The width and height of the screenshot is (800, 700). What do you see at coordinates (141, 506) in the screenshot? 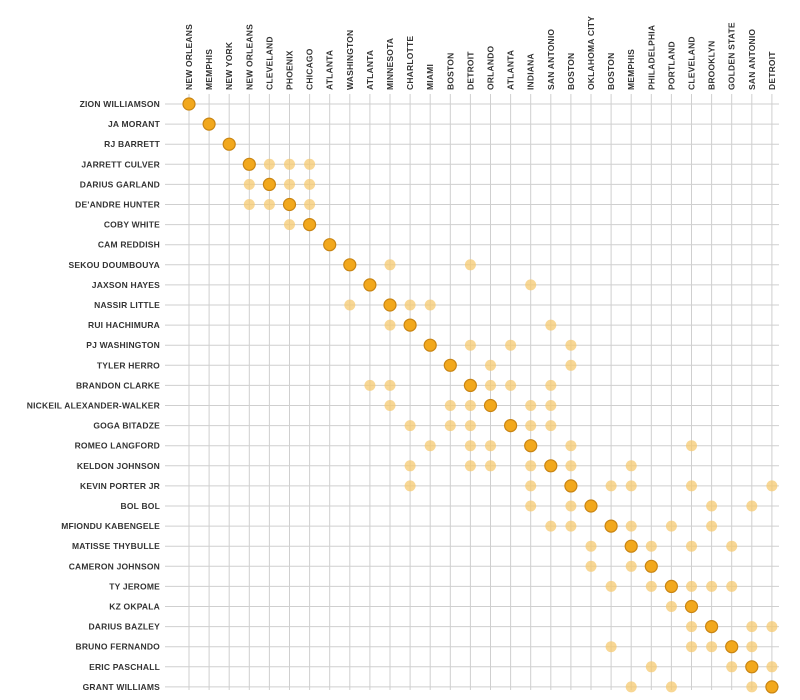
I see `player-label: BOL BOL` at bounding box center [141, 506].